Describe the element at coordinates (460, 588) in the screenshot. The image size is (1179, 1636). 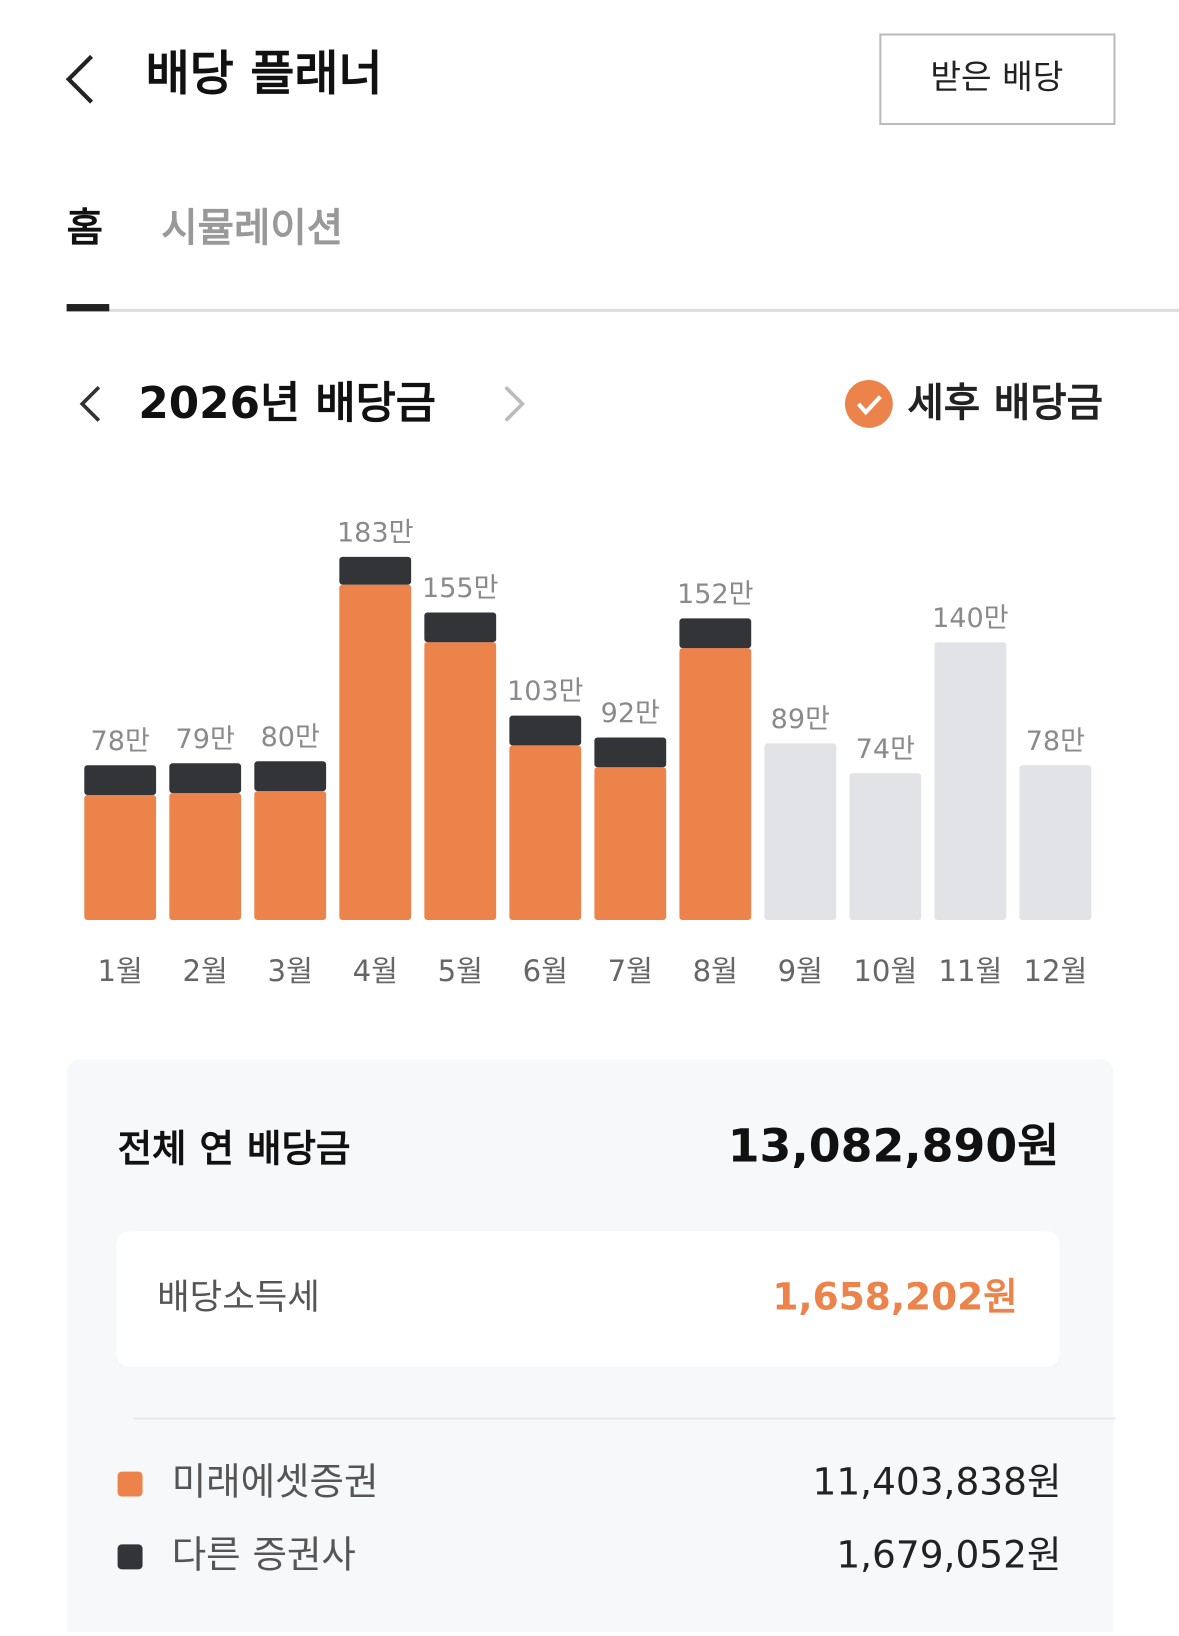
I see `bar-total-label: 155만` at that location.